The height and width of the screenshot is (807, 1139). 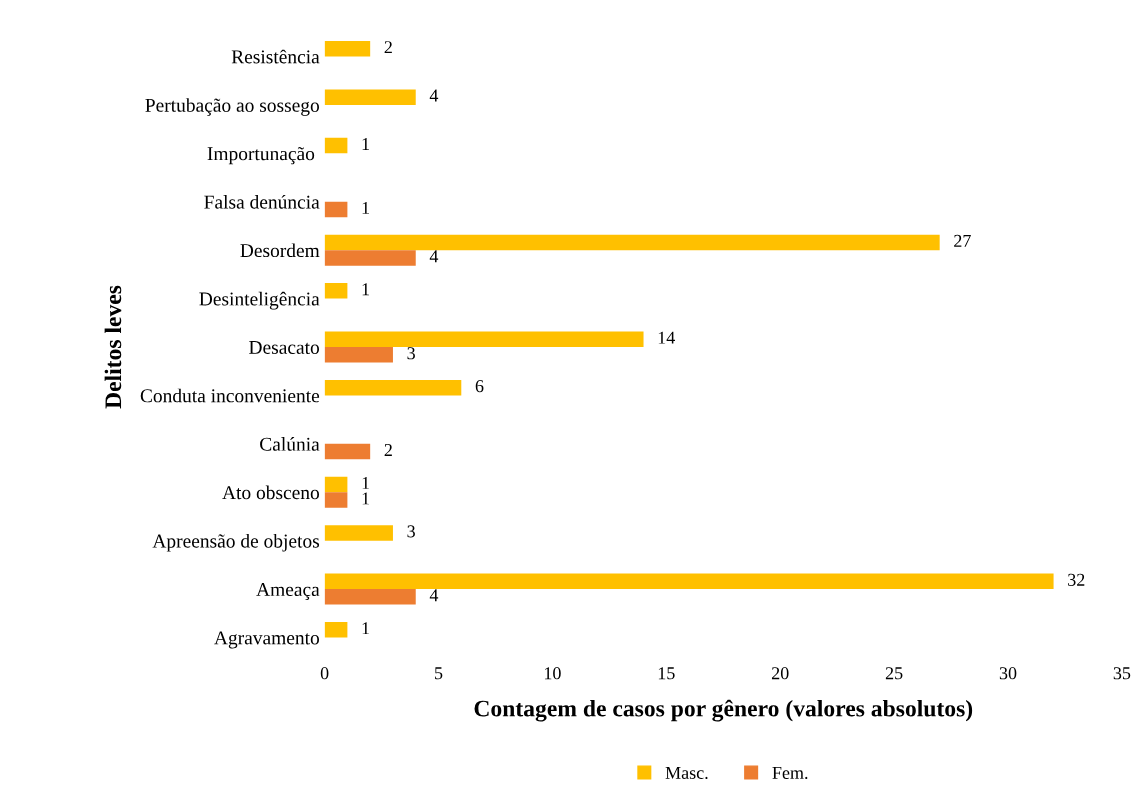 I want to click on x-tick-label: 30, so click(x=1008, y=673).